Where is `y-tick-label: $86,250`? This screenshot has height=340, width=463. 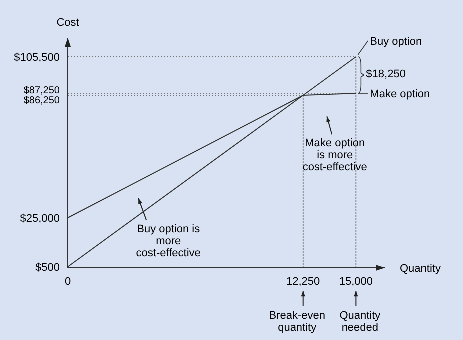
y-tick-label: $86,250 is located at coordinates (42, 101).